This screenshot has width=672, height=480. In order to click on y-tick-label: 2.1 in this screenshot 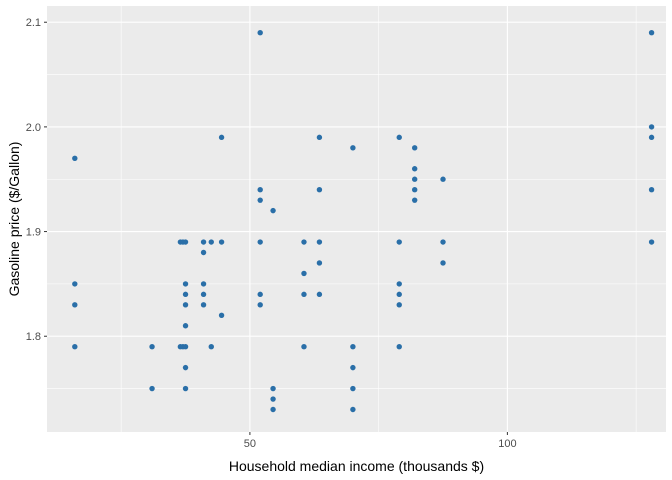, I will do `click(33, 23)`.